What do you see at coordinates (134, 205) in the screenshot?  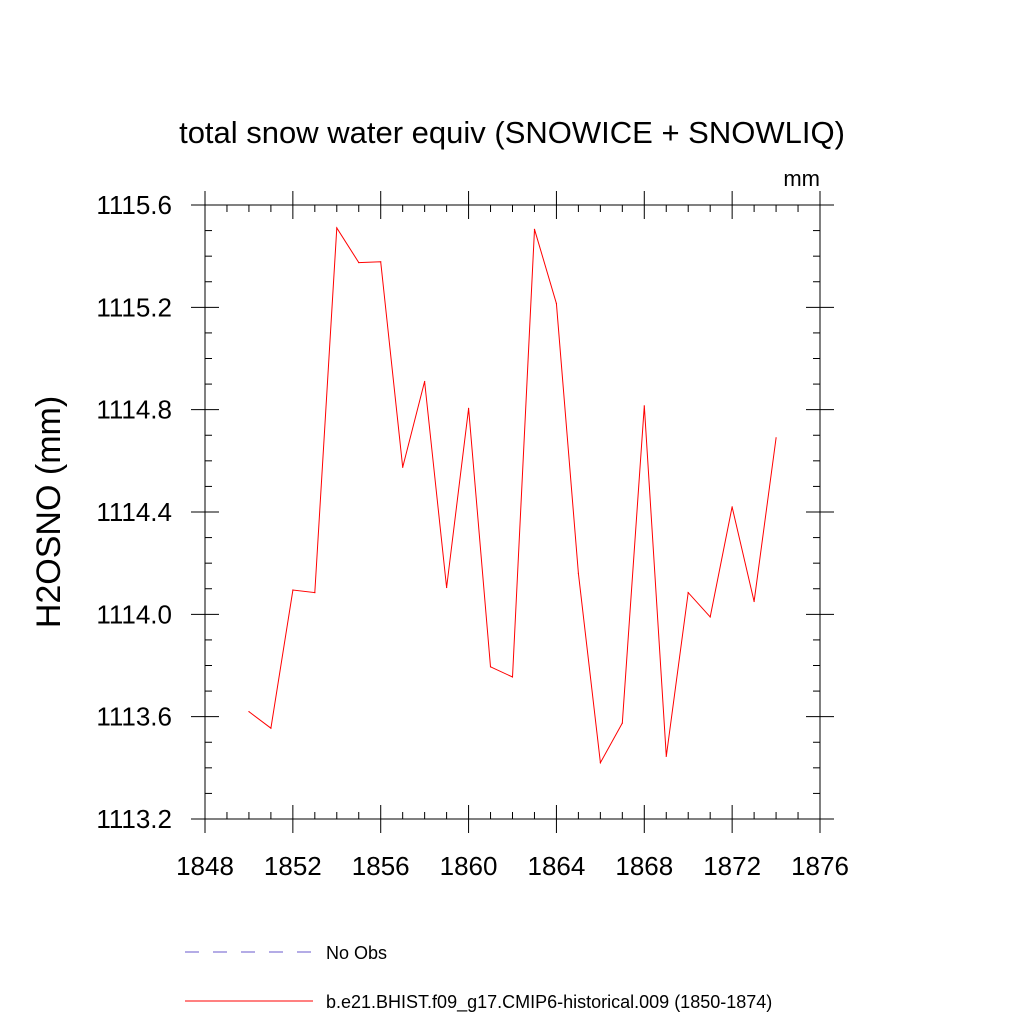 I see `y-tick-label: 1115.6` at bounding box center [134, 205].